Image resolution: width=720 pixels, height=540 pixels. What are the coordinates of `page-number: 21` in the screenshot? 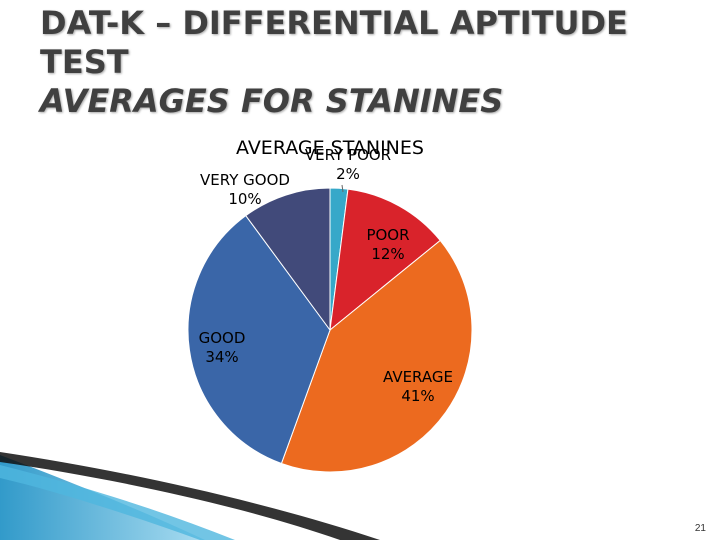 It's located at (700, 528).